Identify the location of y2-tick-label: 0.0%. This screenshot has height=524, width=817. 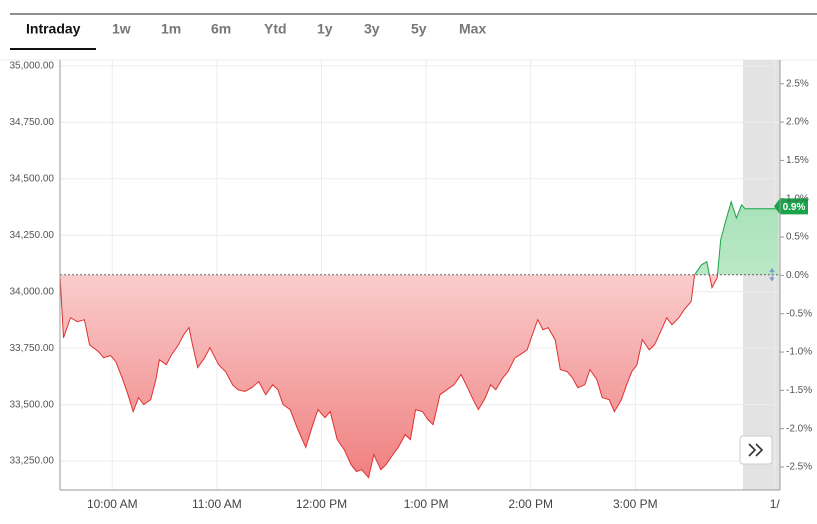
(797, 275).